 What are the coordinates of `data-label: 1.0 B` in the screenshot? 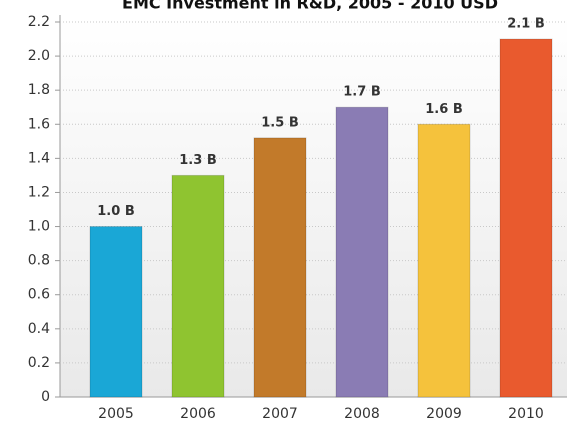 It's located at (115, 211).